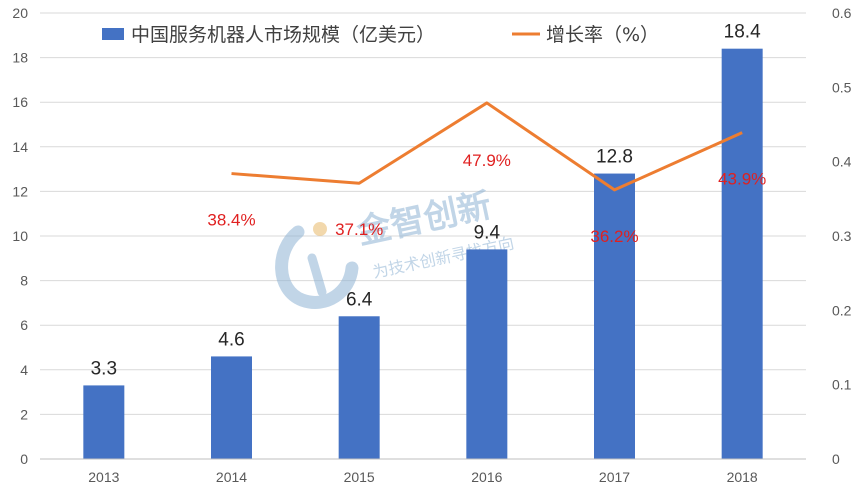 The height and width of the screenshot is (487, 864). Describe the element at coordinates (20, 102) in the screenshot. I see `y-left-tick-label: 16` at that location.